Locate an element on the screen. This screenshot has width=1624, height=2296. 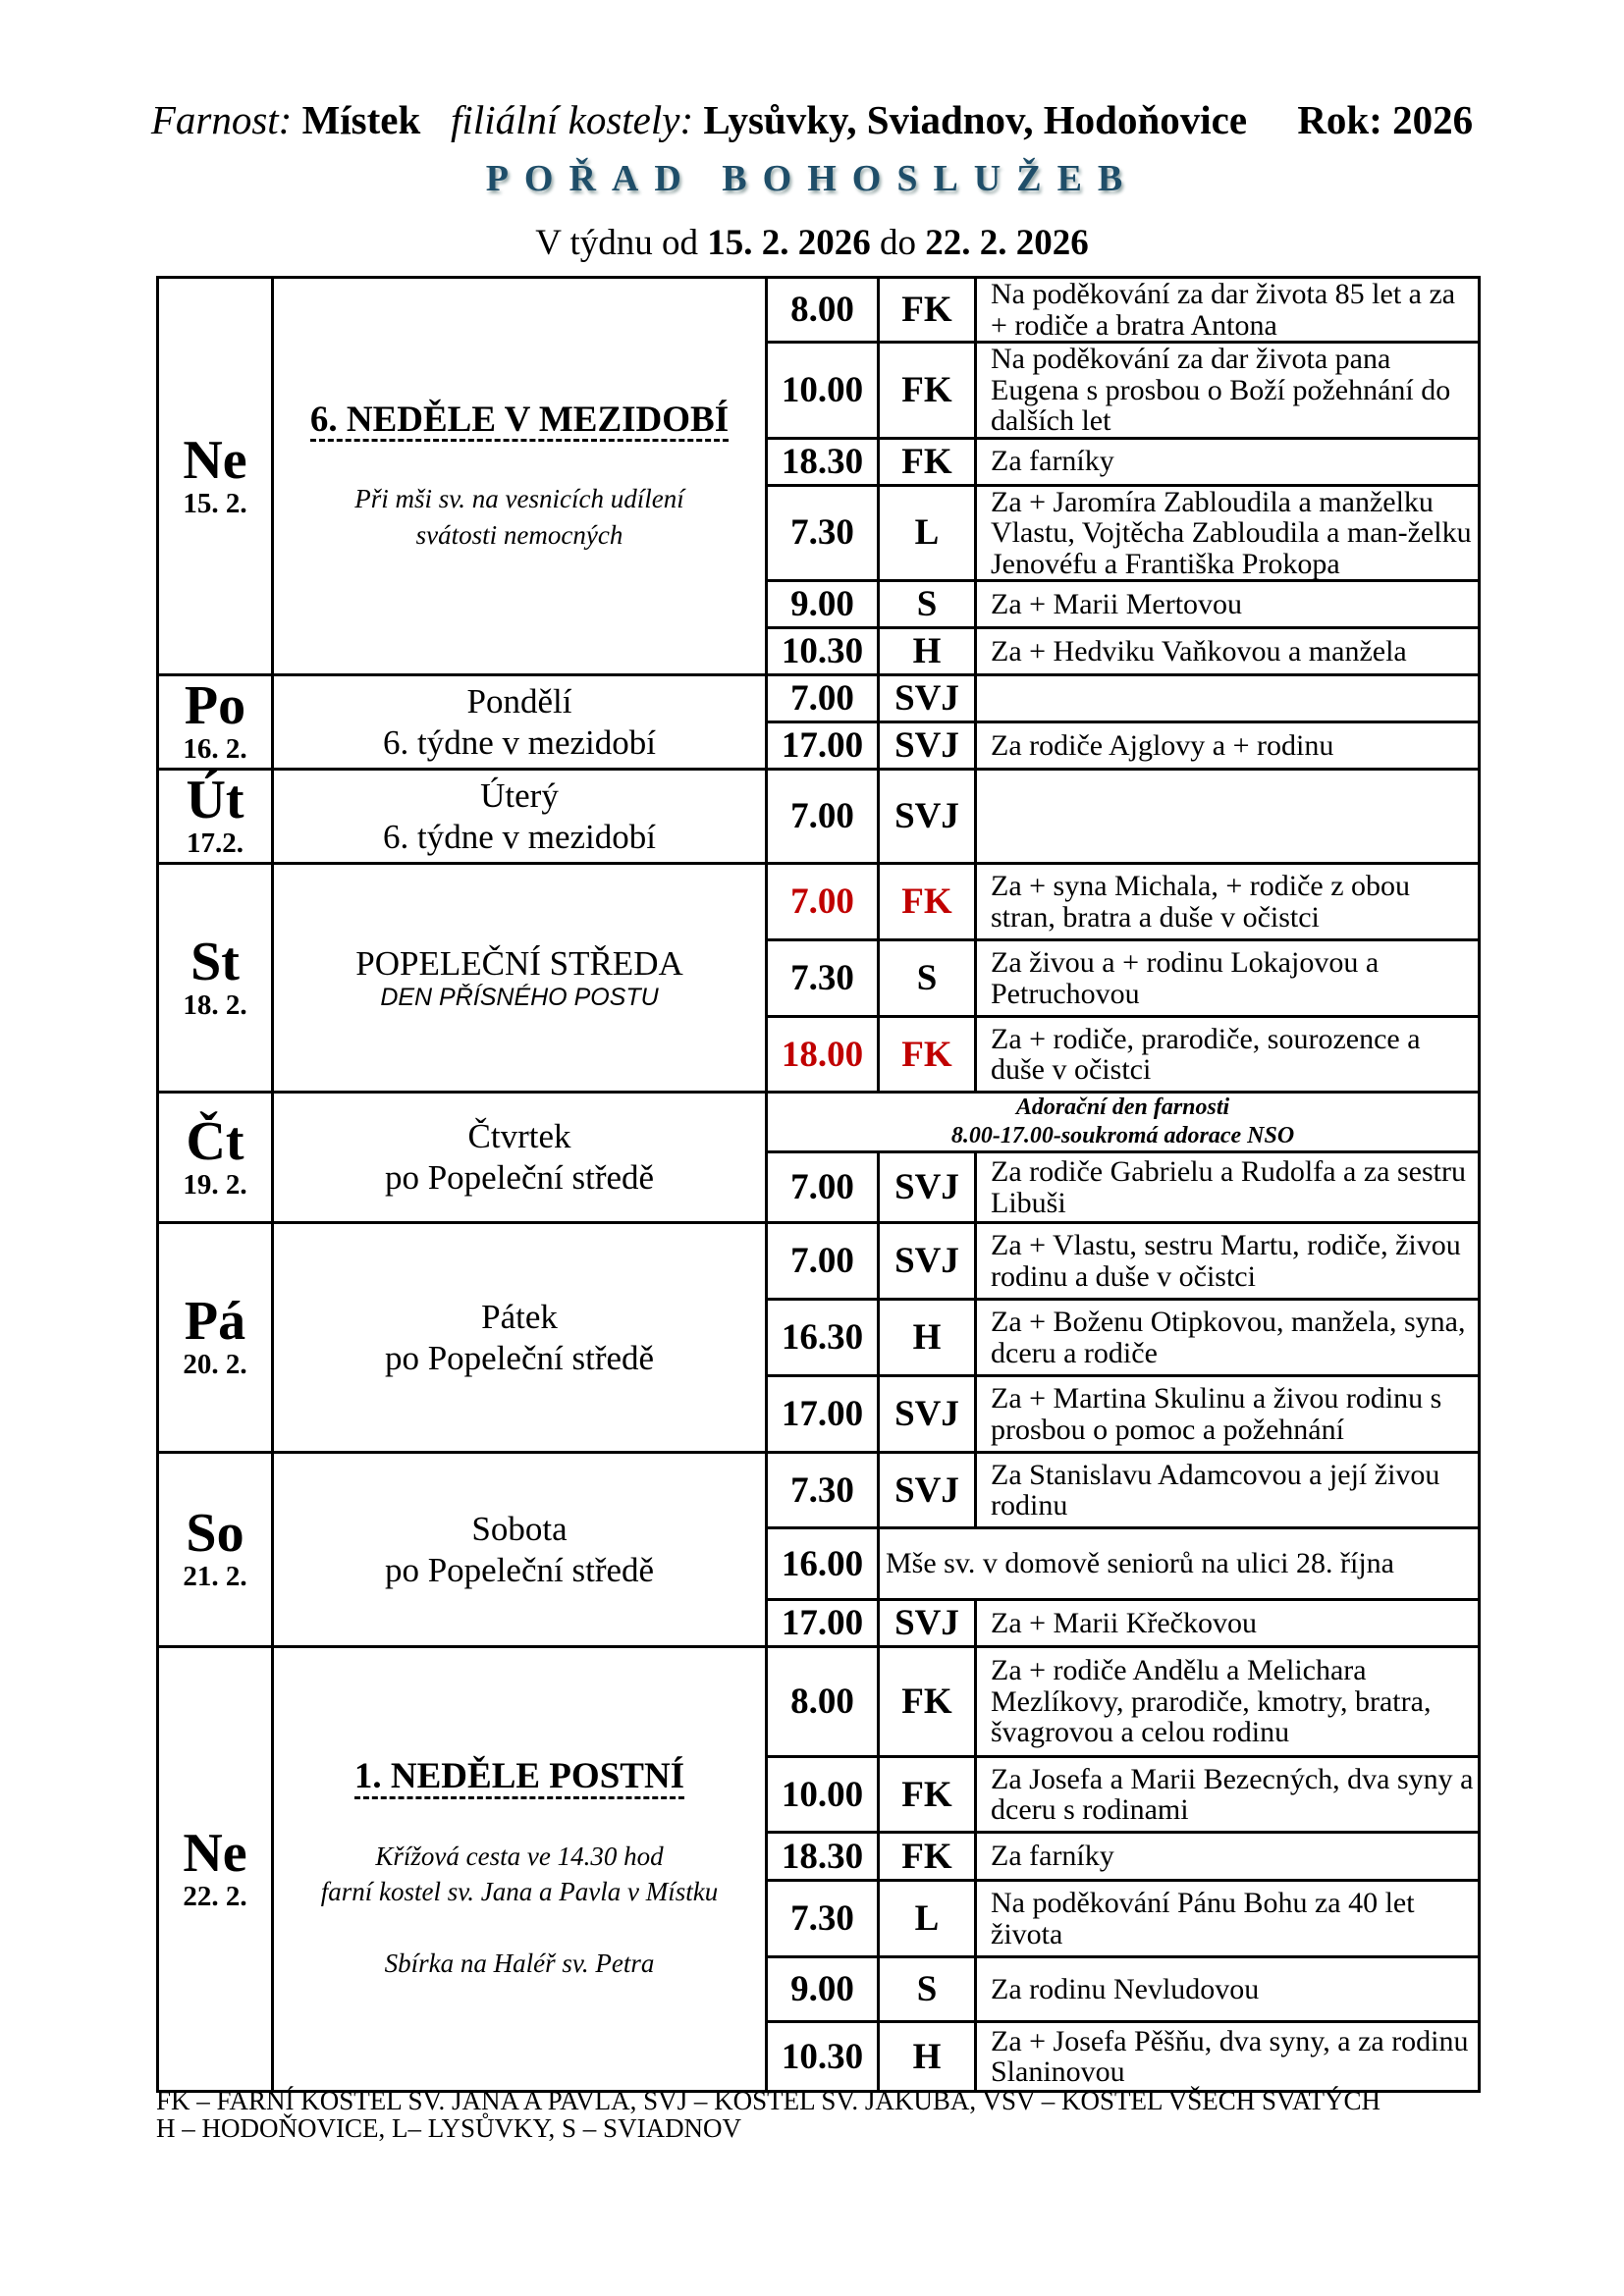
day-abbr: Út is located at coordinates (215, 800).